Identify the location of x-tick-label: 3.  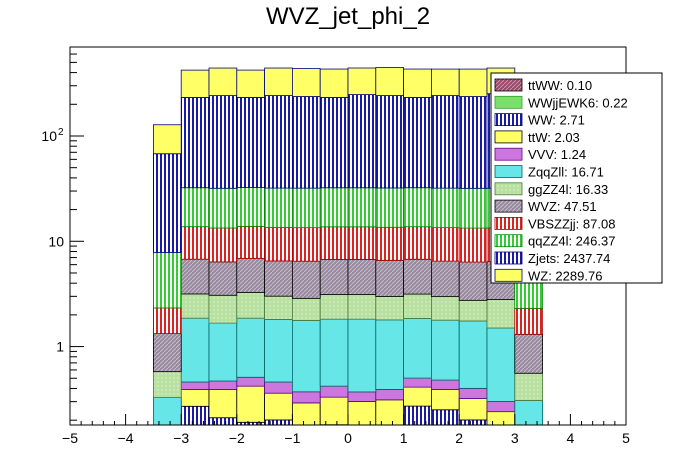
(515, 438).